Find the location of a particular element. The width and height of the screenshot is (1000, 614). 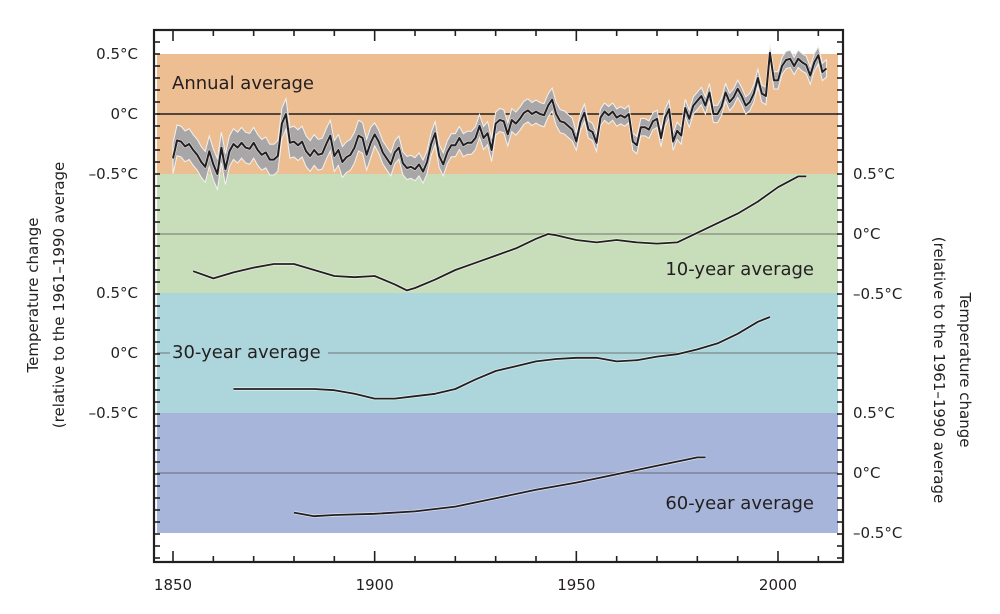

label-60-year-average: 60-year average is located at coordinates (739, 503).